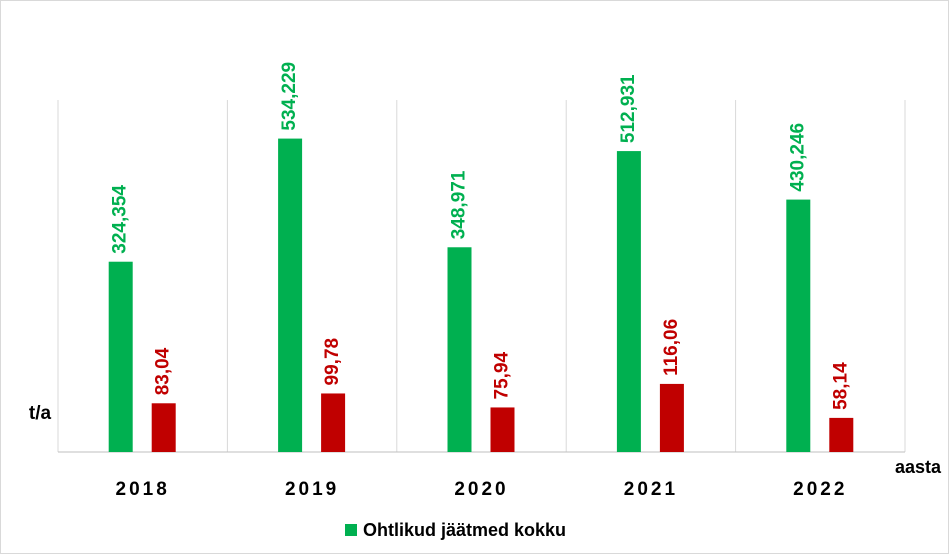  What do you see at coordinates (351, 530) in the screenshot?
I see `legend-swatch` at bounding box center [351, 530].